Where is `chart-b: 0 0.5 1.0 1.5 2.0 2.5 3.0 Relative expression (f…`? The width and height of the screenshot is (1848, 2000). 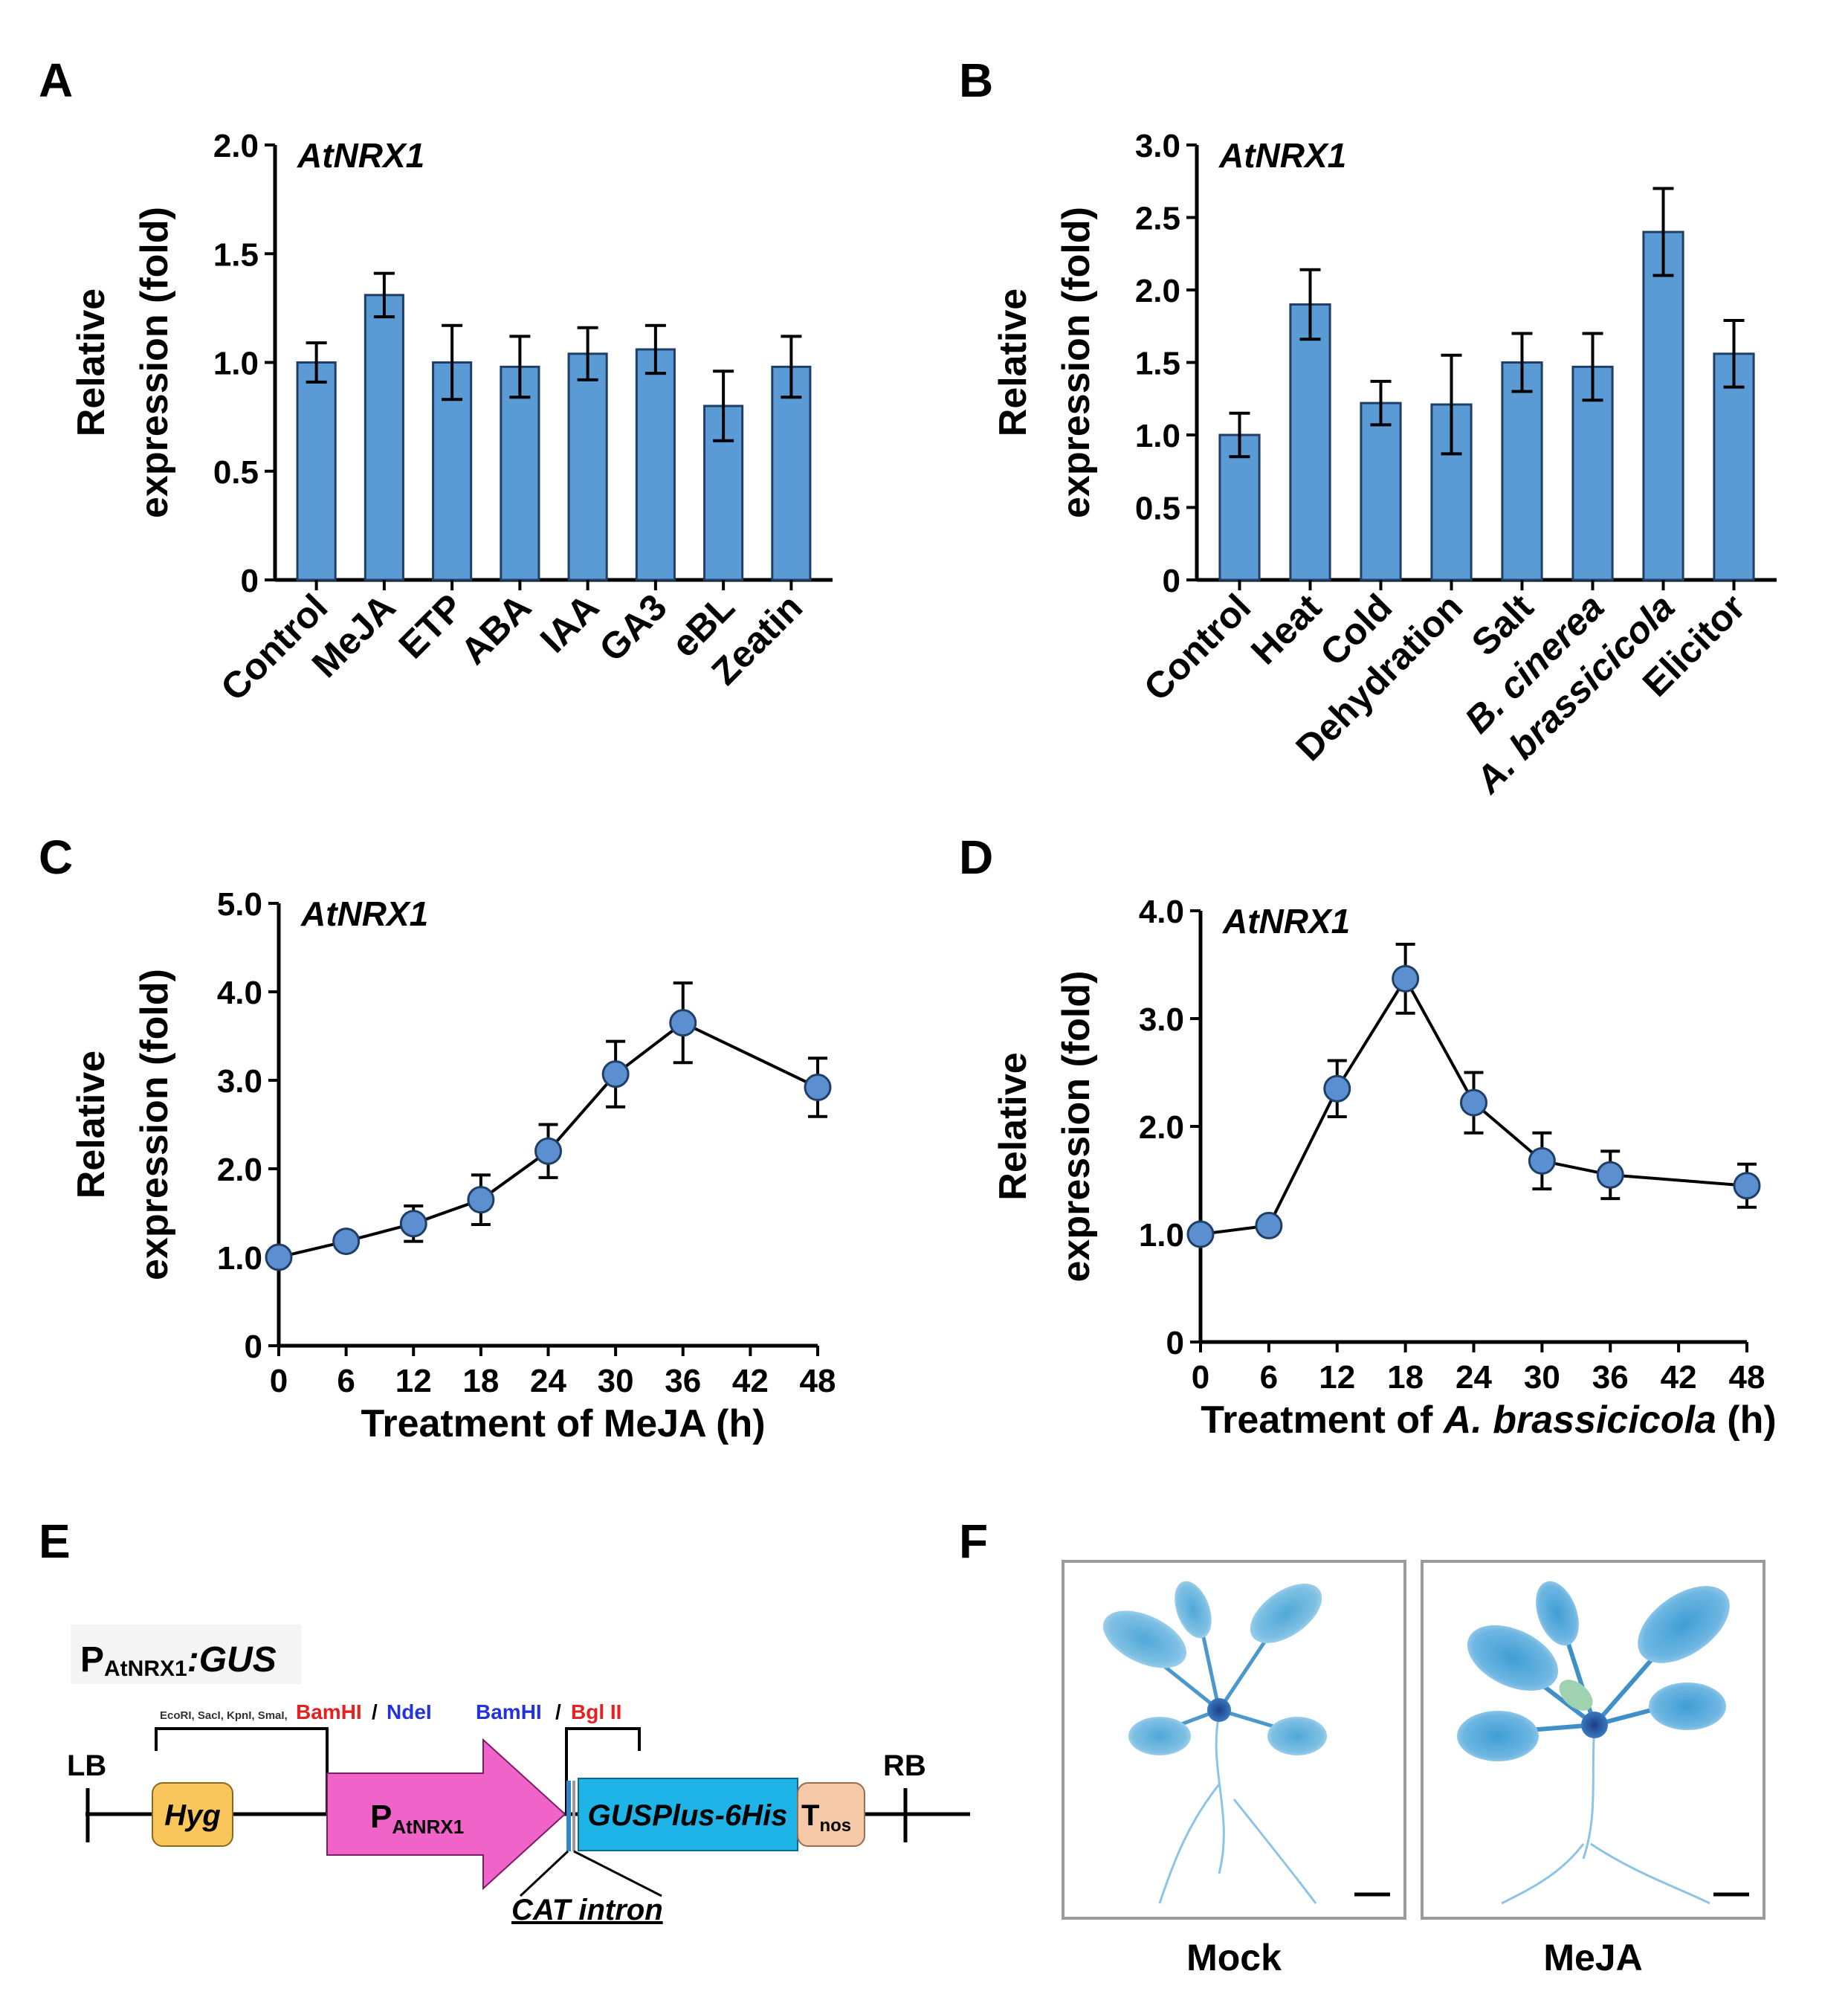 chart-b: 0 0.5 1.0 1.5 2.0 2.5 3.0 Relative expression (f… is located at coordinates (1385, 465).